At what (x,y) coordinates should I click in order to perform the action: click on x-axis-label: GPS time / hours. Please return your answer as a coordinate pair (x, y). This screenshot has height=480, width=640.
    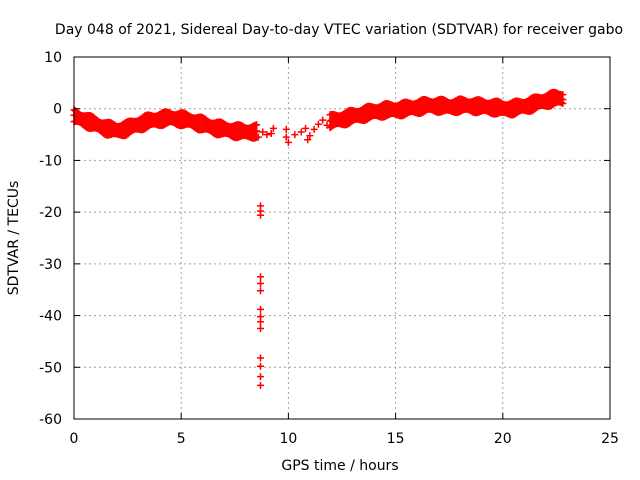
    Looking at the image, I should click on (339, 466).